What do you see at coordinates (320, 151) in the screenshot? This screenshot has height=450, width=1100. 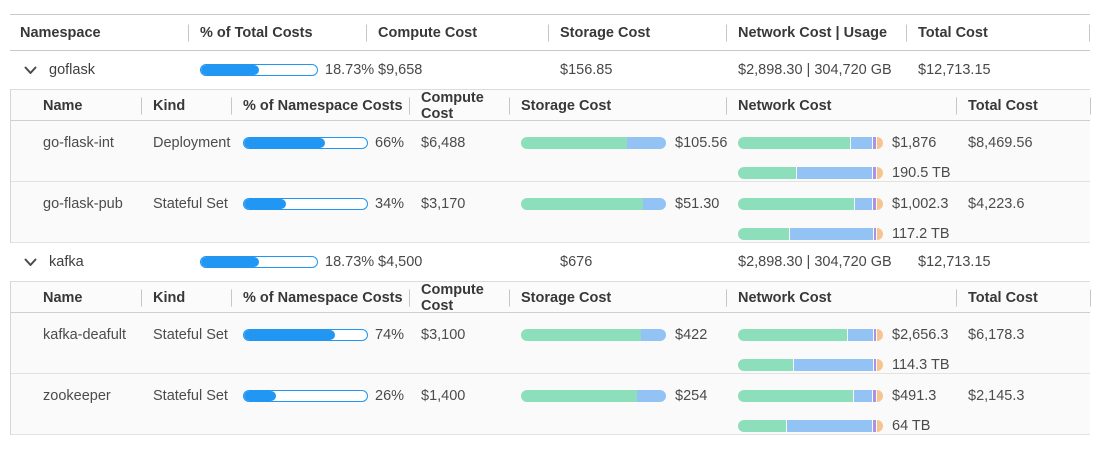 I see `pct-namespace-cell: 66%` at bounding box center [320, 151].